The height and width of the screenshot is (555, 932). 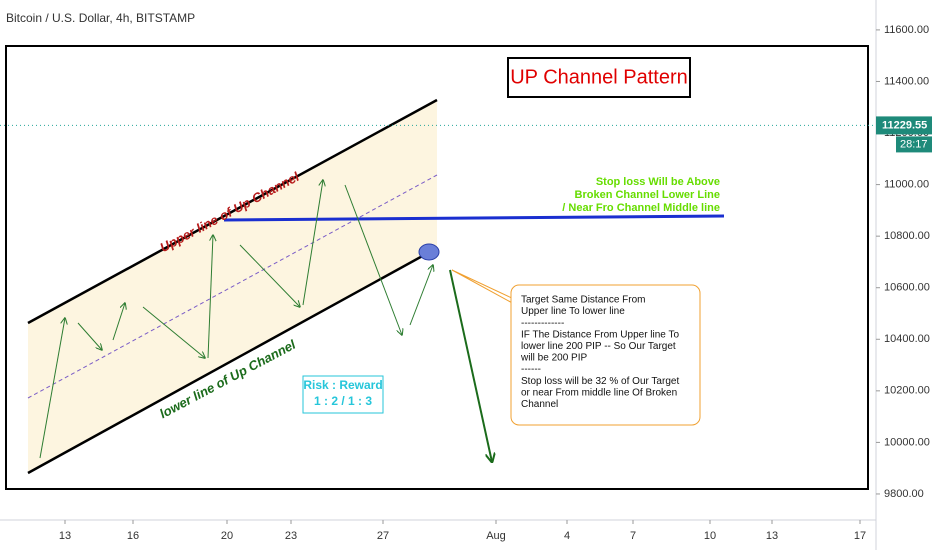 I want to click on pattern-title: UP Channel Pattern, so click(x=599, y=77).